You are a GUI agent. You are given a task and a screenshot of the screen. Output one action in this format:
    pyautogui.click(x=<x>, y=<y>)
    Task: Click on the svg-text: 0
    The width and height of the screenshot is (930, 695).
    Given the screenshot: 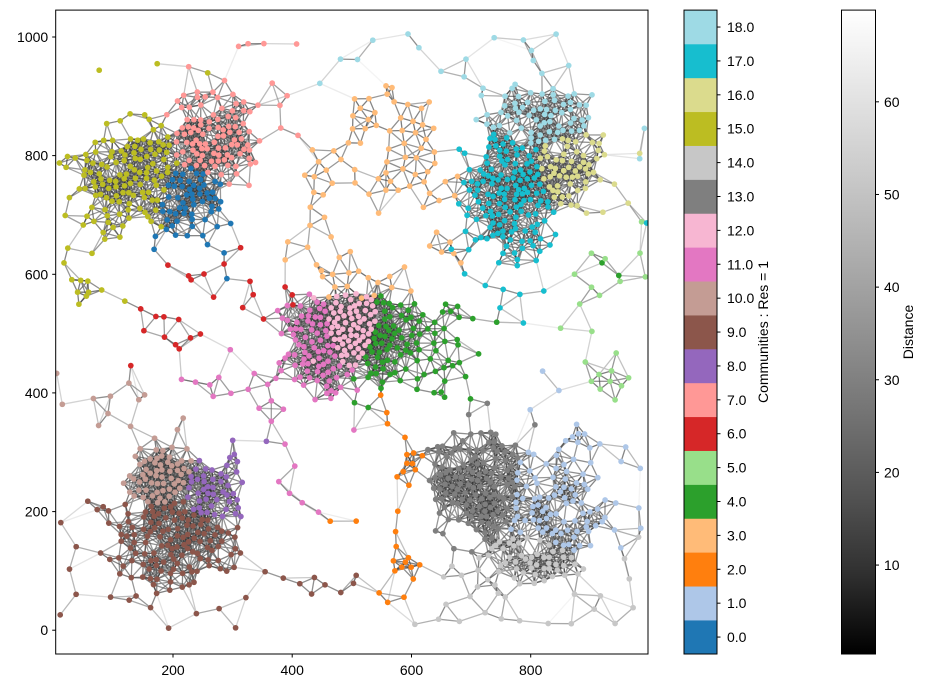 What is the action you would take?
    pyautogui.click(x=44, y=630)
    